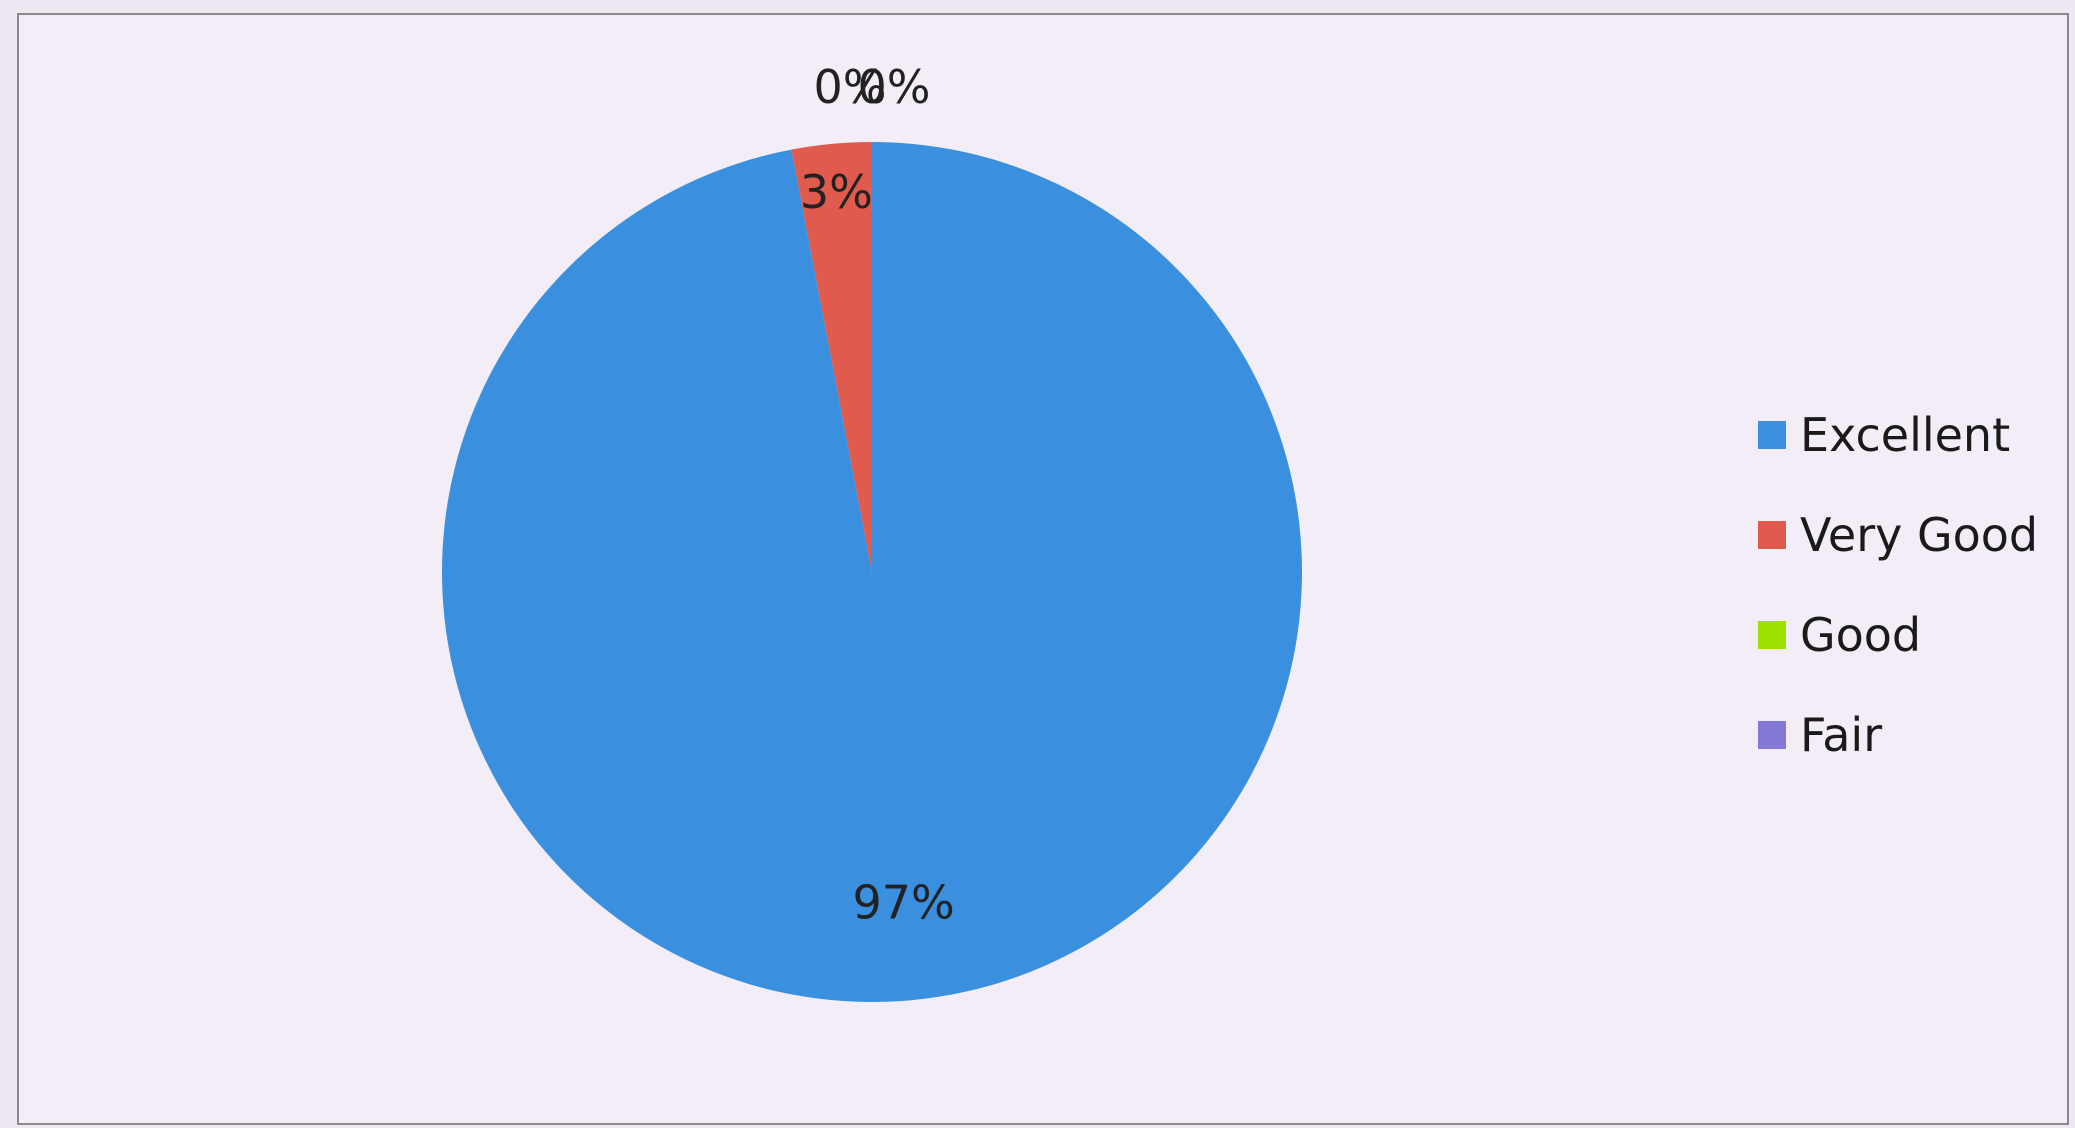  Describe the element at coordinates (831, 357) in the screenshot. I see `pie-slice-very-good` at that location.